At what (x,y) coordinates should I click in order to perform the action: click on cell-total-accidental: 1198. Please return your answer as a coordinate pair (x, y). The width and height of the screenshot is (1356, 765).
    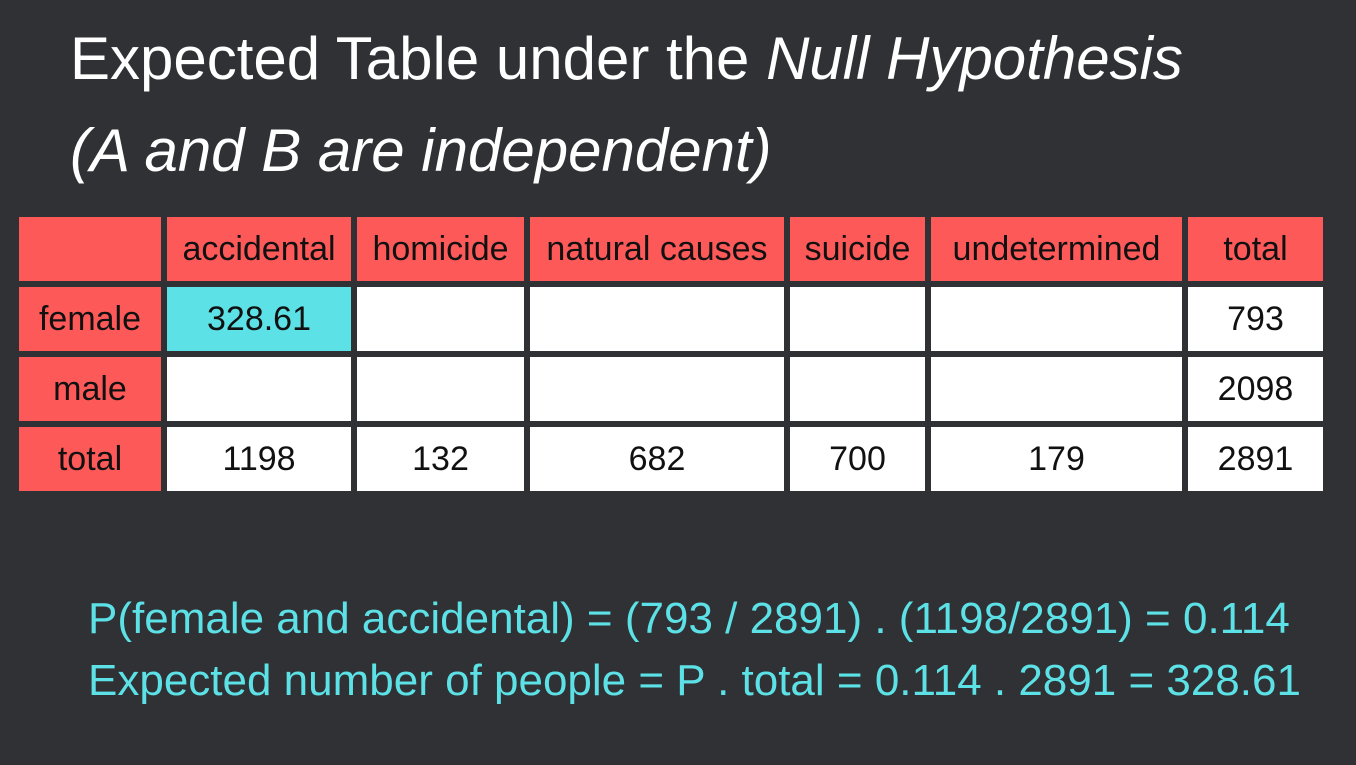
    Looking at the image, I should click on (259, 459).